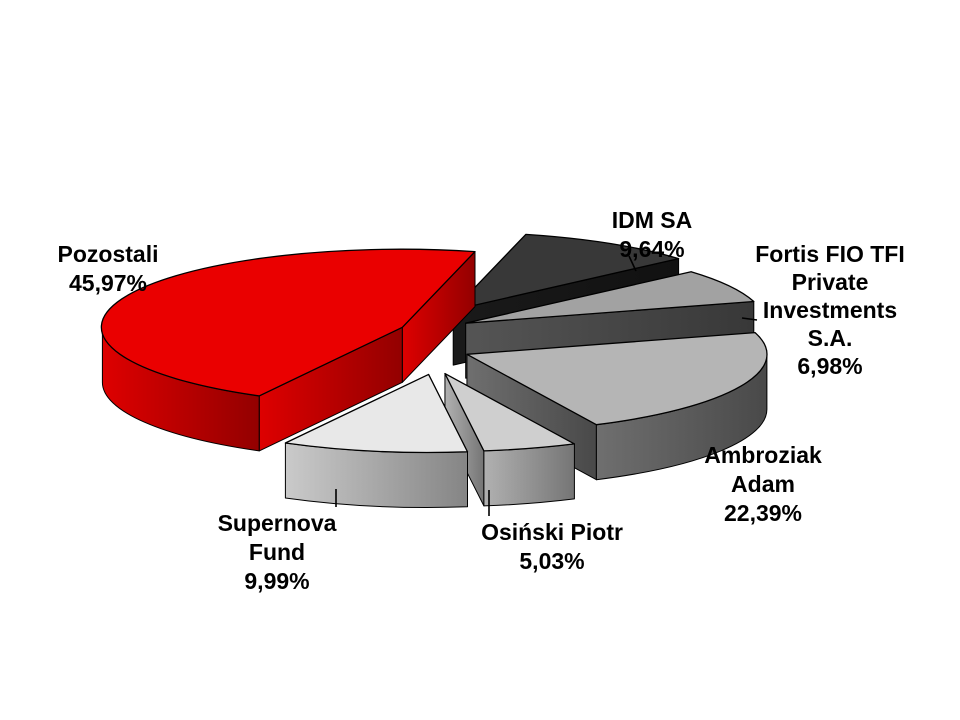 Image resolution: width=960 pixels, height=720 pixels. I want to click on slice-label-supernova: Supernova Fund 9,99%, so click(277, 552).